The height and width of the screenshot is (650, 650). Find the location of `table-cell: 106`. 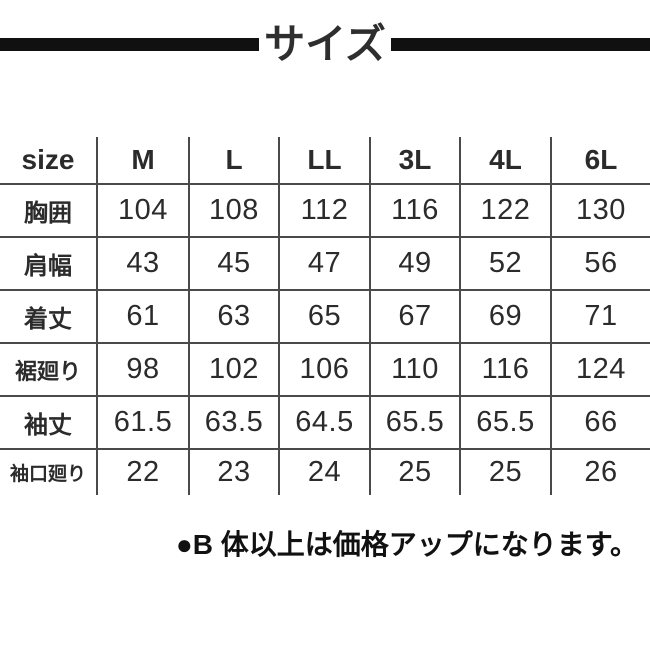

table-cell: 106 is located at coordinates (325, 369).